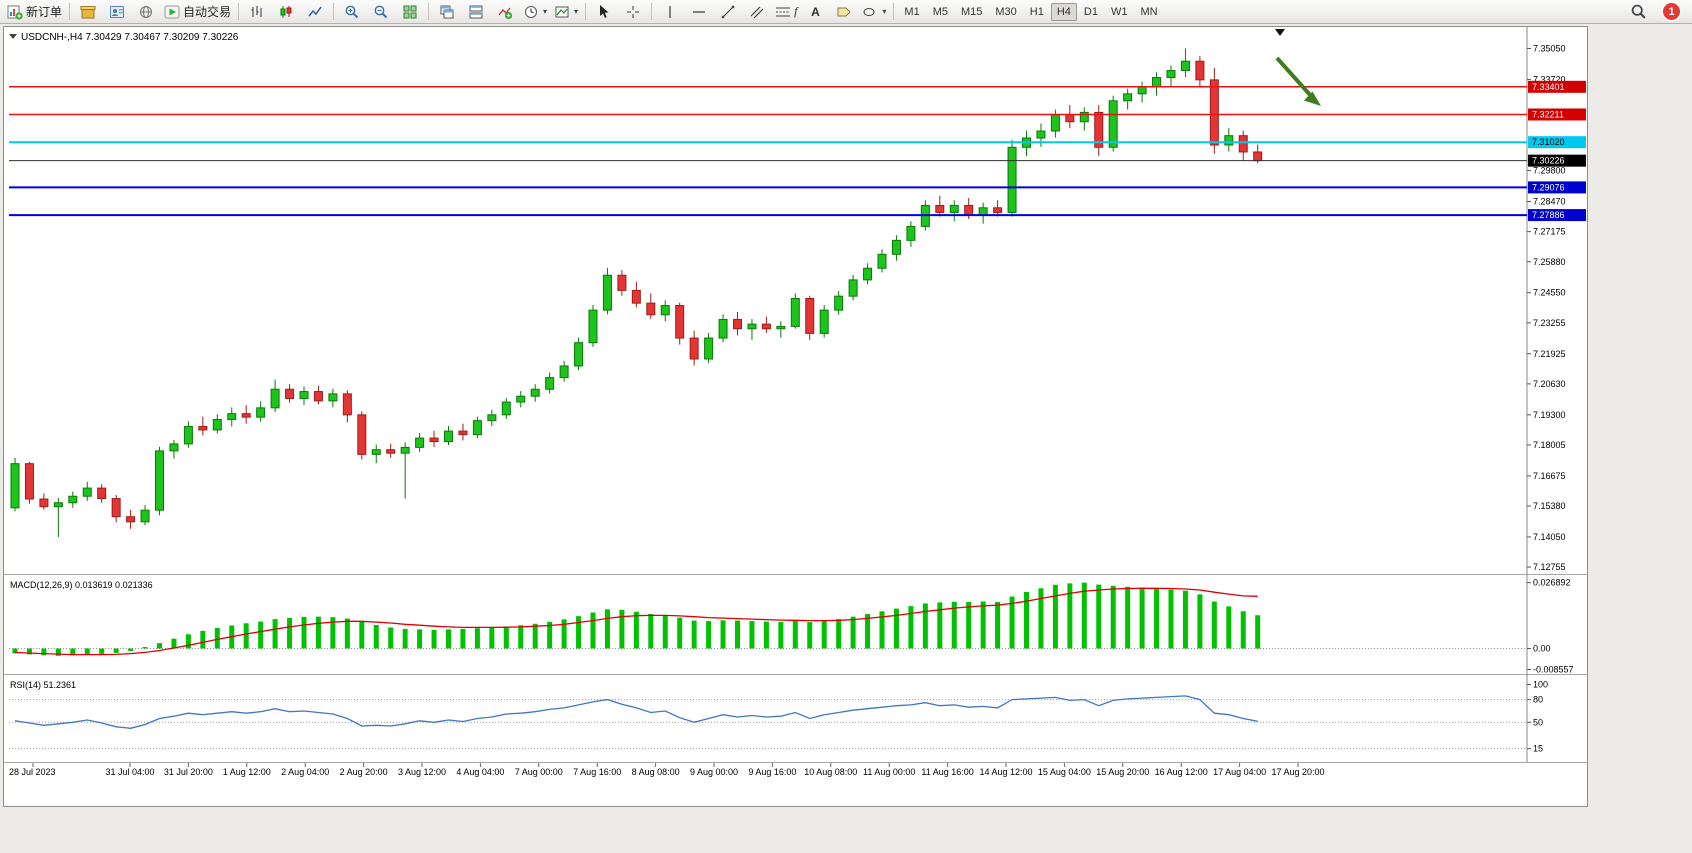  I want to click on svg-text: 7.24550, so click(1549, 293).